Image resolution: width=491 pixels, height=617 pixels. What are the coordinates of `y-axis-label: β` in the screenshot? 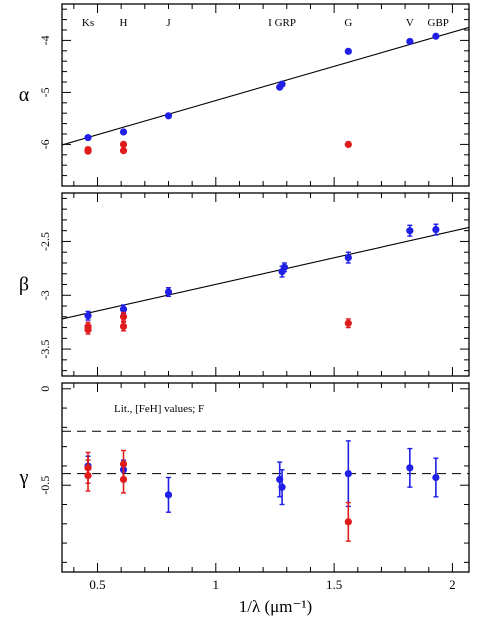 It's located at (24, 285).